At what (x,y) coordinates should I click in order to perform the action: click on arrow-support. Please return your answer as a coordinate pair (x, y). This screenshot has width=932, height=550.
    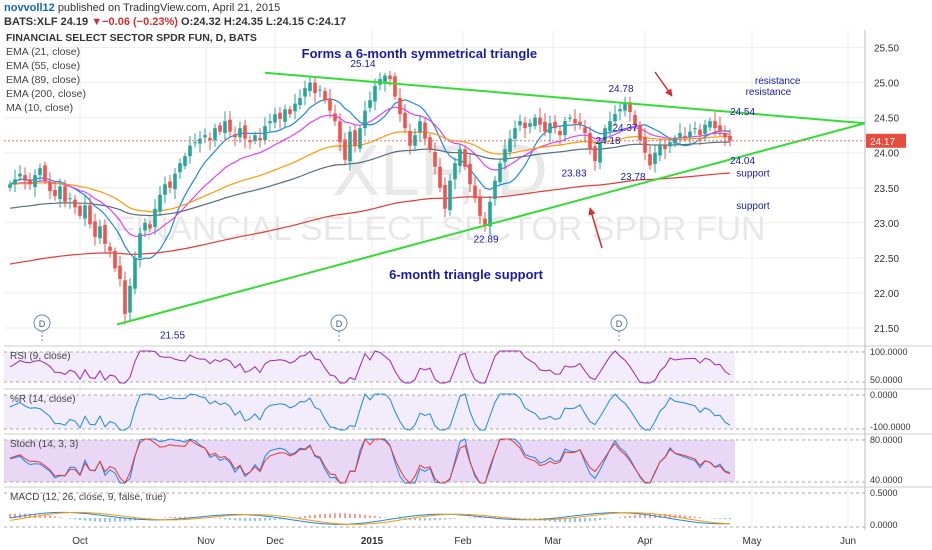
    Looking at the image, I should click on (595, 228).